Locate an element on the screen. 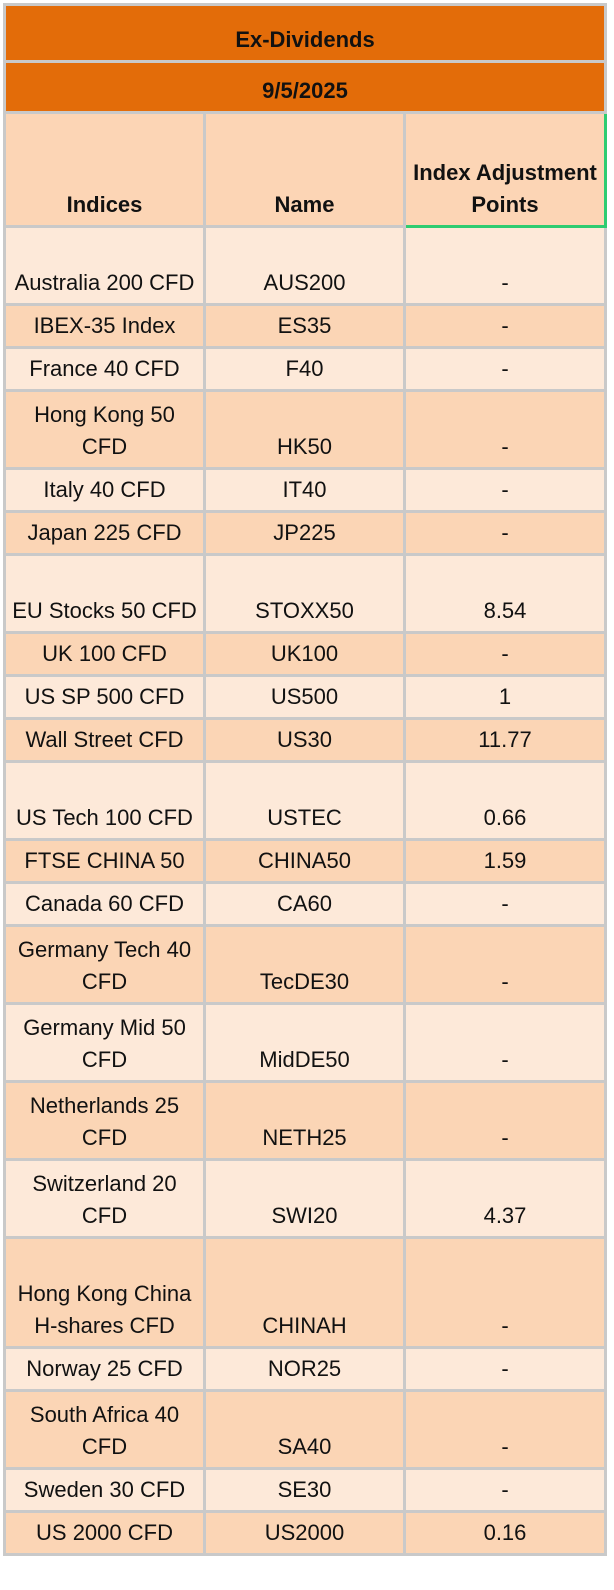 The image size is (614, 1590). cell-name: CHINA50 is located at coordinates (304, 861).